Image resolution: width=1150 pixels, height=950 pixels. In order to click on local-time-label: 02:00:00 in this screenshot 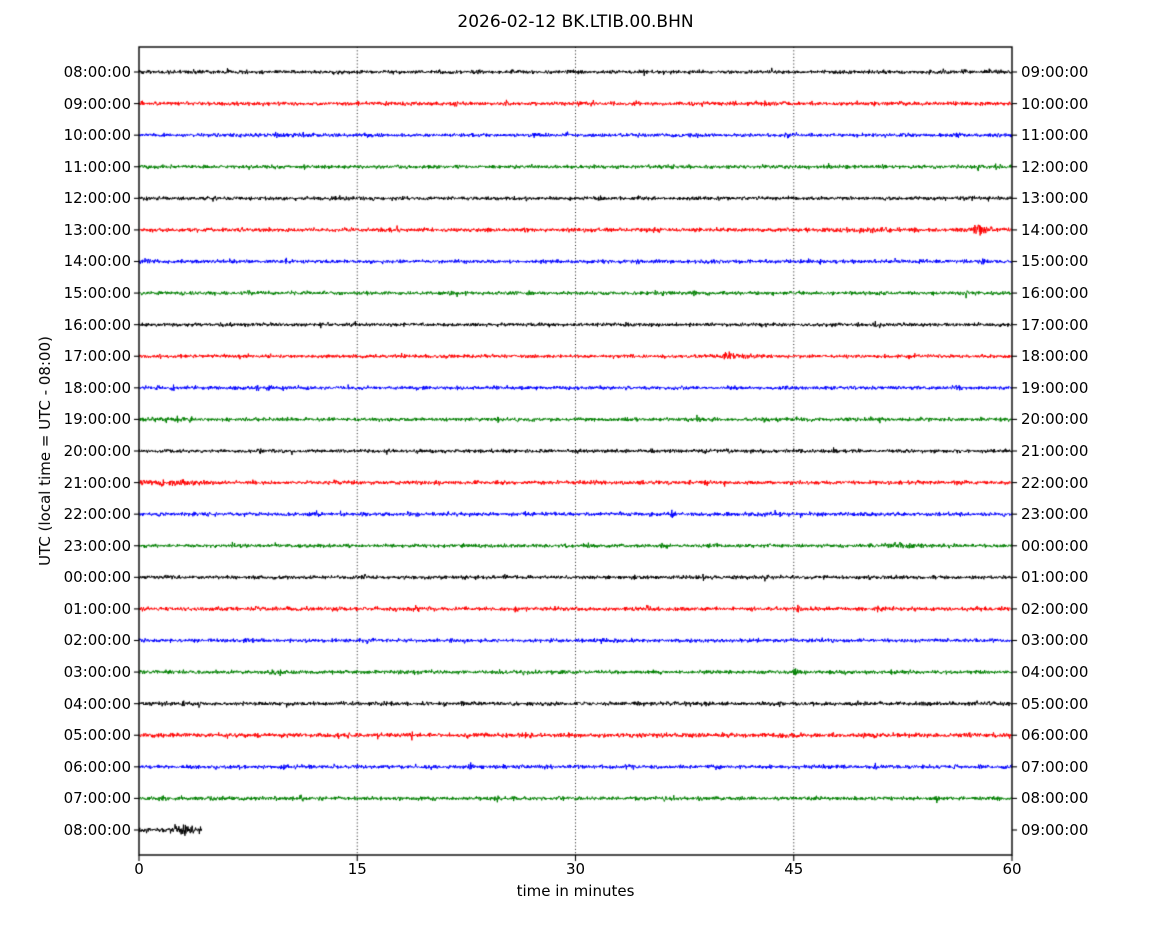, I will do `click(1055, 608)`.